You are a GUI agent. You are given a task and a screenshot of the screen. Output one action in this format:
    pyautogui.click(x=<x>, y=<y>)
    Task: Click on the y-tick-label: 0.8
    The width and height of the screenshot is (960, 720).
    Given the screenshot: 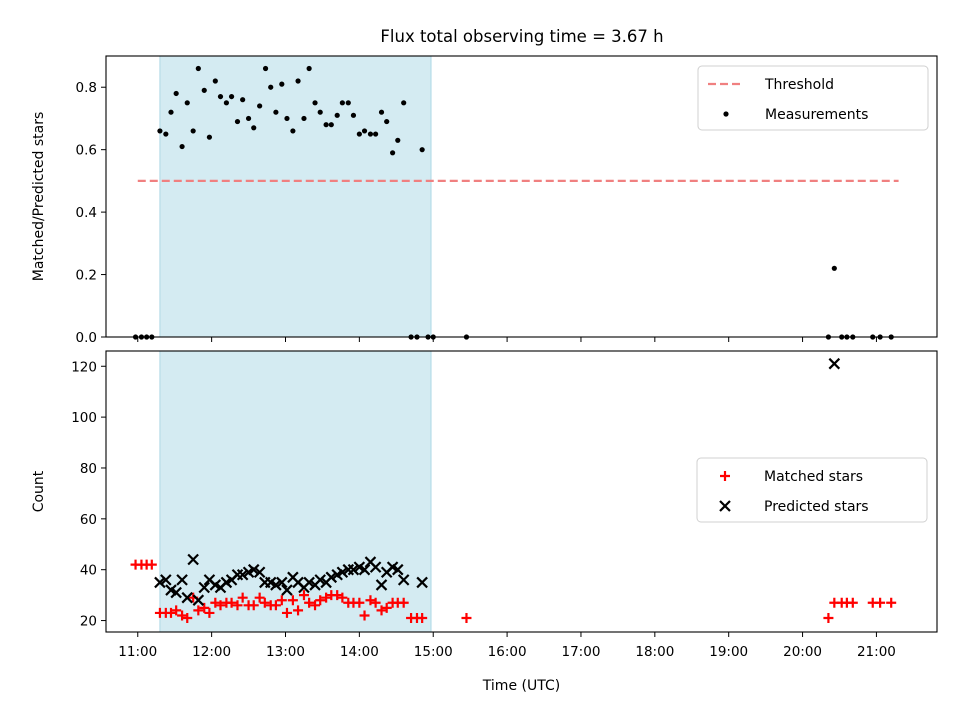 What is the action you would take?
    pyautogui.click(x=86, y=88)
    